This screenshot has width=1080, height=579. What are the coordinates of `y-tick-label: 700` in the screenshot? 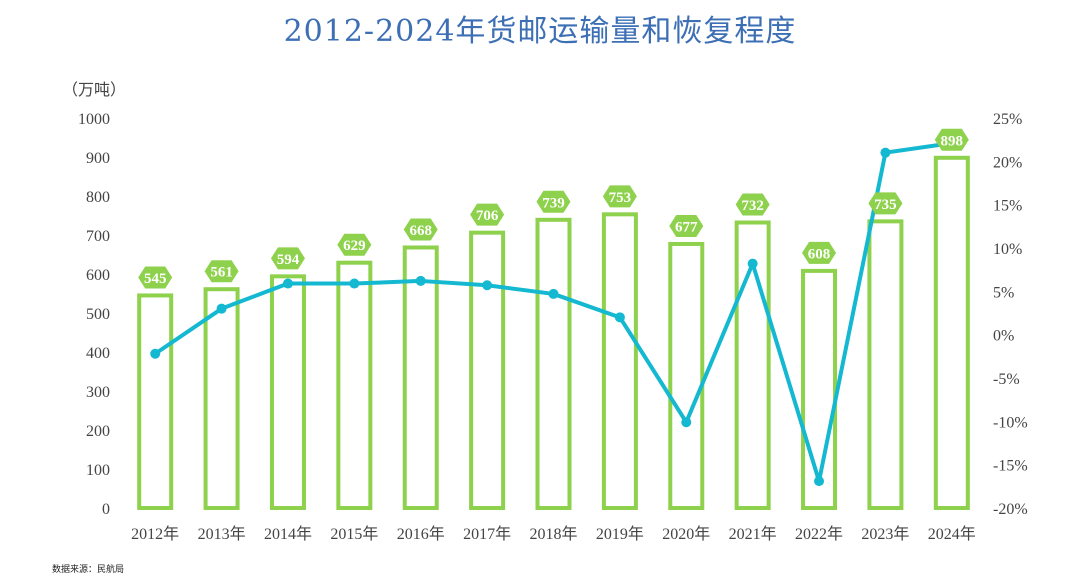 It's located at (98, 236).